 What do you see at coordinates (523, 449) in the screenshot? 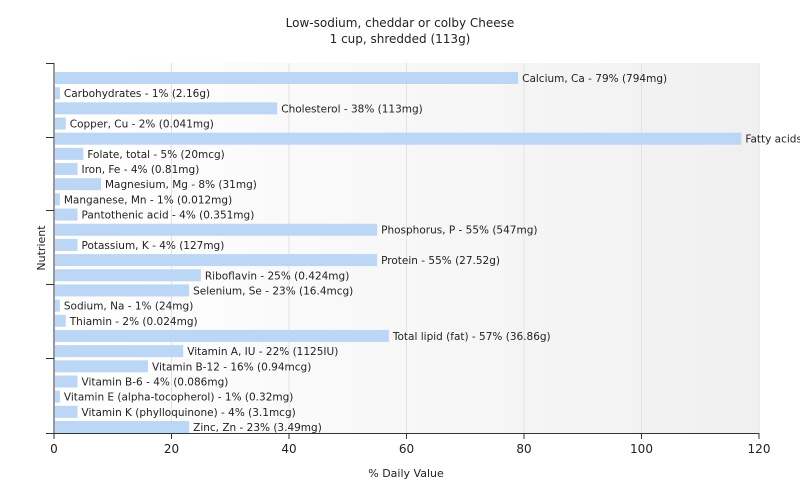
I see `x-tick-label: 80` at bounding box center [523, 449].